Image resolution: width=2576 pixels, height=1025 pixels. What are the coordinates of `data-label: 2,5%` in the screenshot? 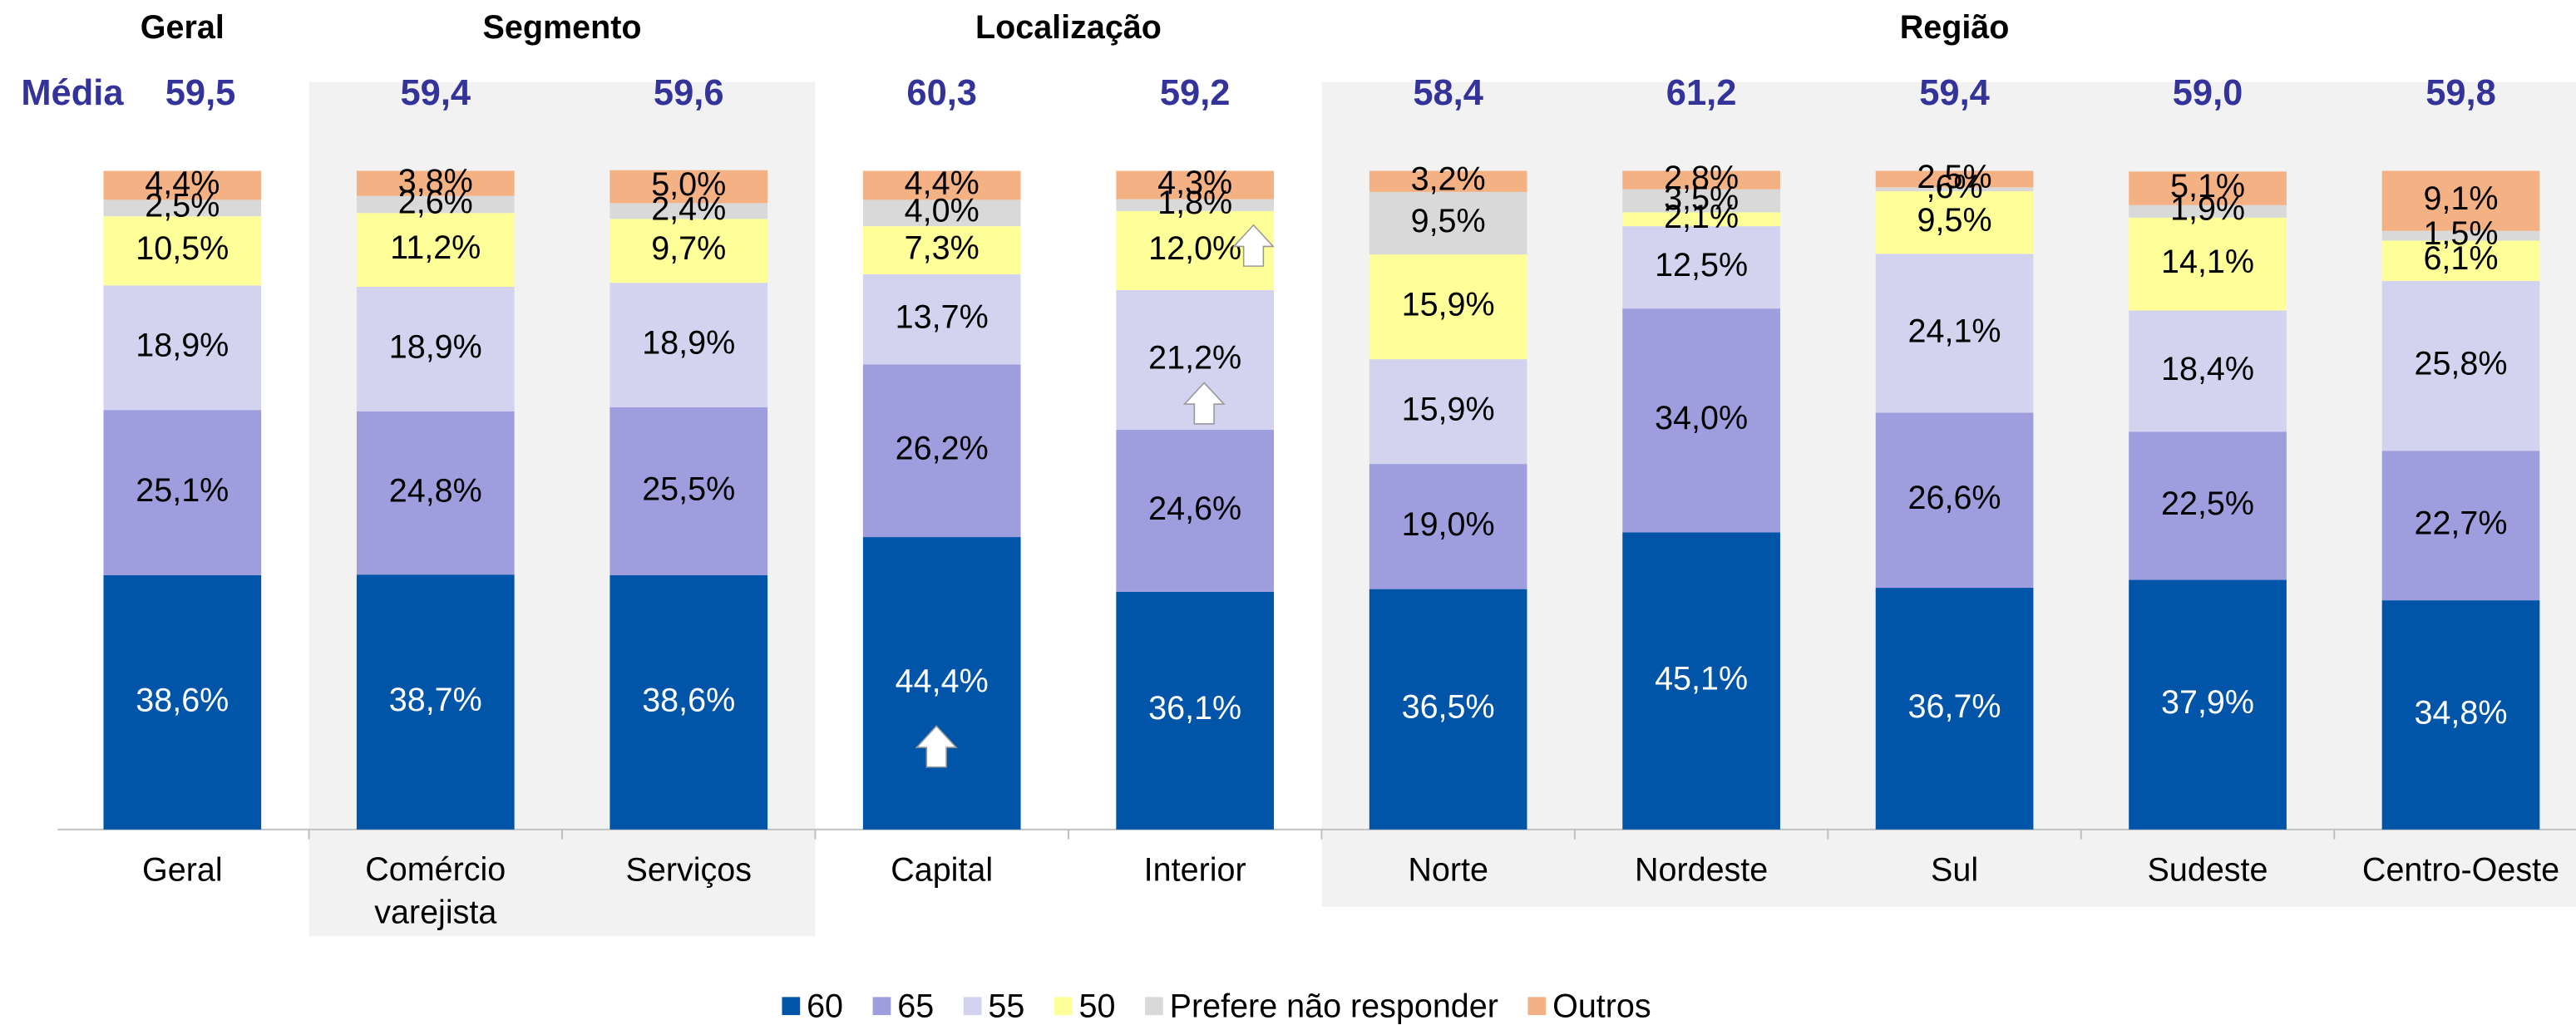 It's located at (1955, 177).